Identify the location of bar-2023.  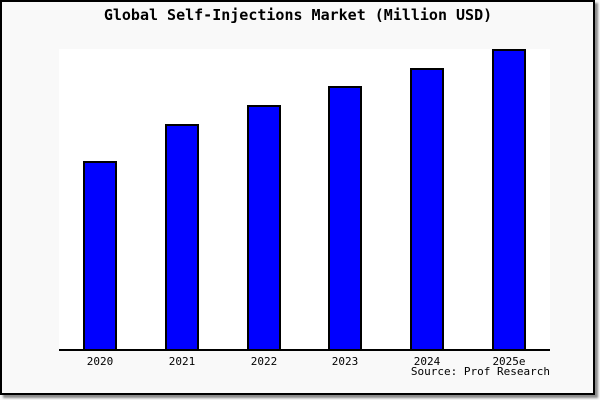
(345, 217).